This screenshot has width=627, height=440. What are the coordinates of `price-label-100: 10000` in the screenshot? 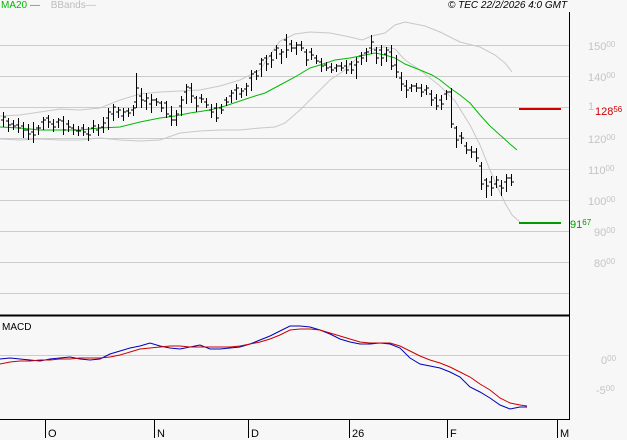 It's located at (602, 201).